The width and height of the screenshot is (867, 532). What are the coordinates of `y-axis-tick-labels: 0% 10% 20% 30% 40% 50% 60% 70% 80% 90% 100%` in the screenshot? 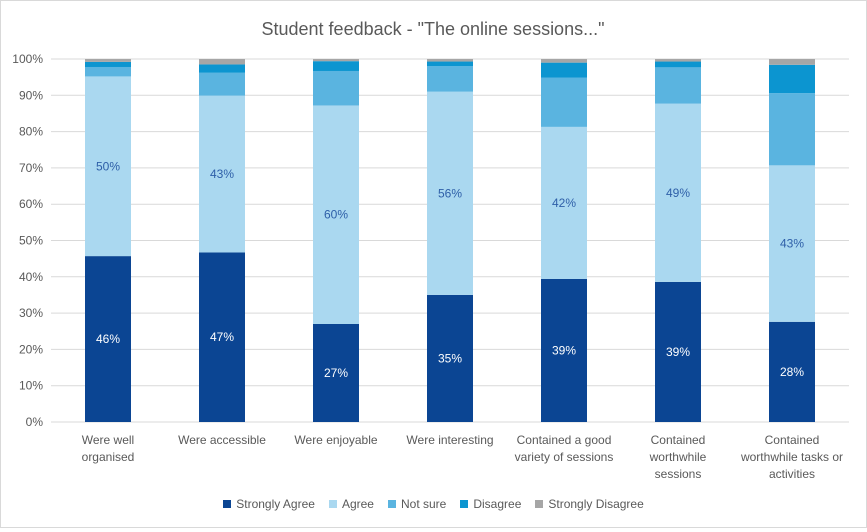 It's located at (27, 240).